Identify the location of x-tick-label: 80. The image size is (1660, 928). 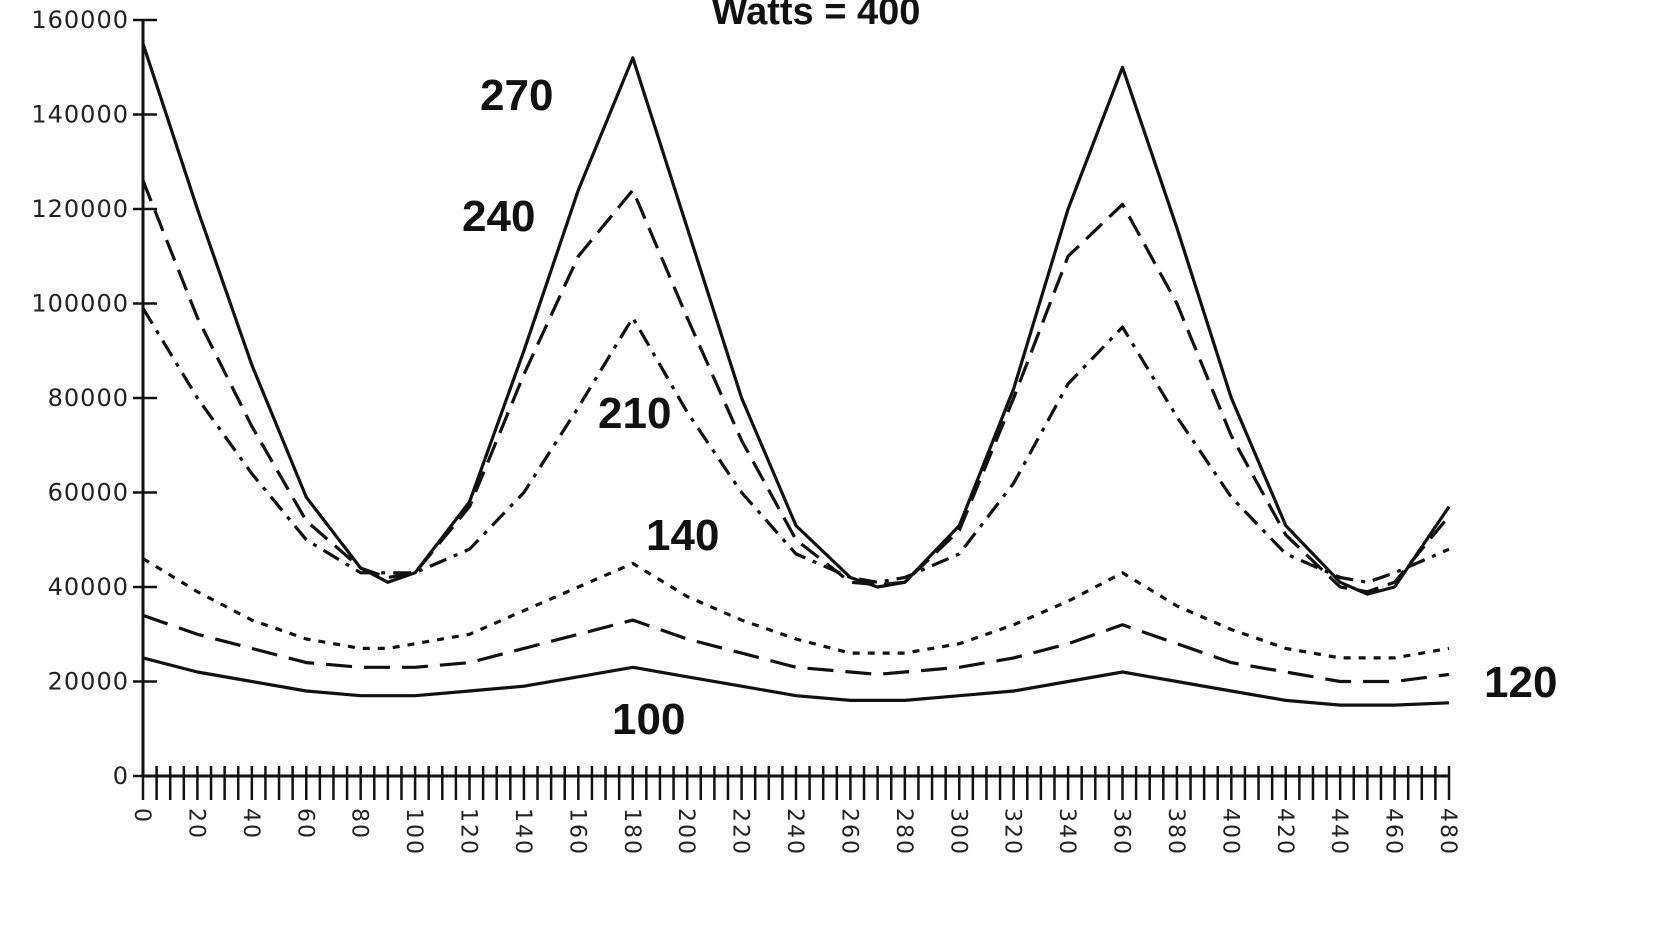
(359, 824).